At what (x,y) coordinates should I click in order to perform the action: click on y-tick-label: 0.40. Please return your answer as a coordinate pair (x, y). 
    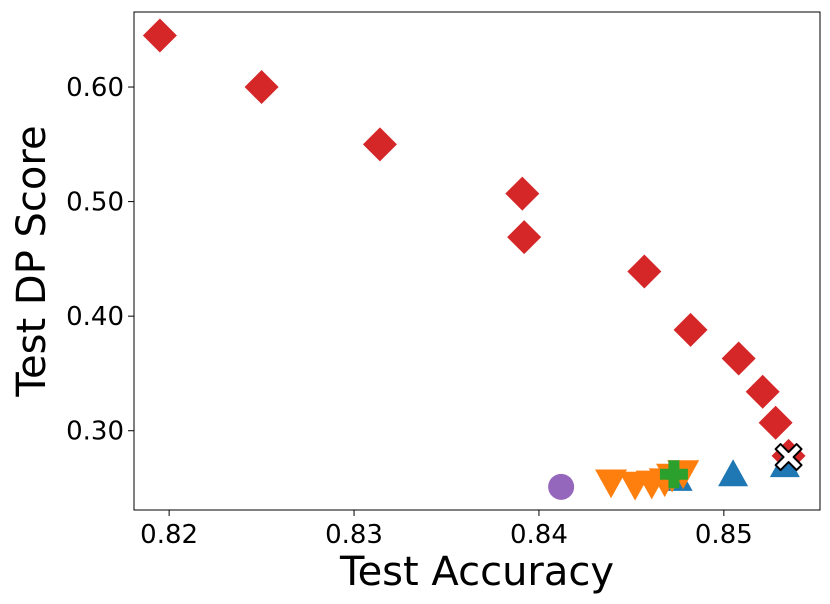
    Looking at the image, I should click on (95, 317).